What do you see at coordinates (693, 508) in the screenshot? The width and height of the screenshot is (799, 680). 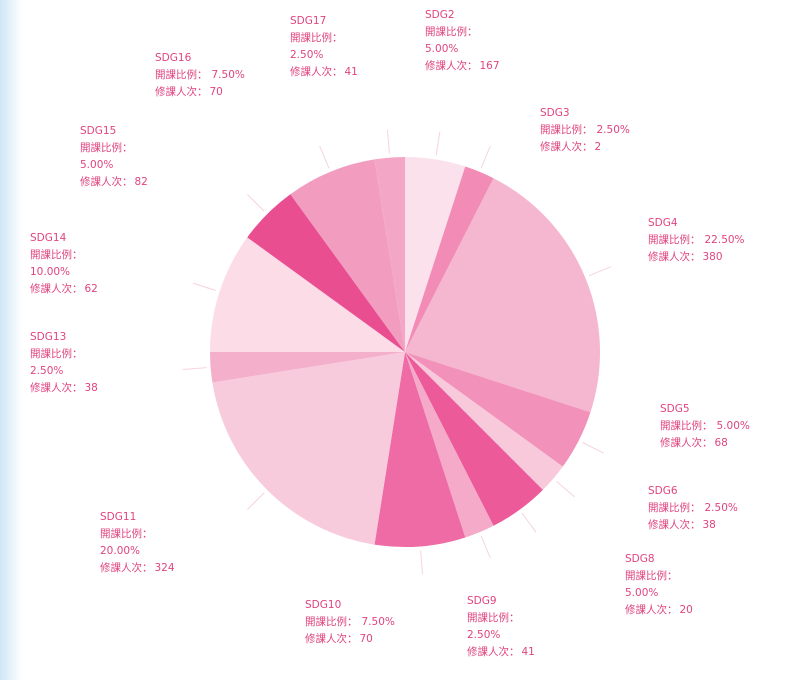 I see `slice-label: SDG6 開課比例： 2.50% 修課人次： 38` at bounding box center [693, 508].